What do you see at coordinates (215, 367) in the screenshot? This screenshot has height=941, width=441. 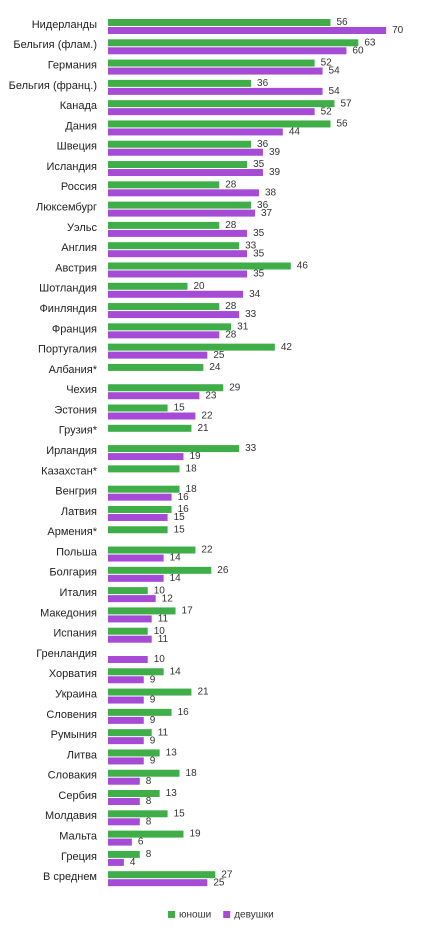 I see `value-label: 24` at bounding box center [215, 367].